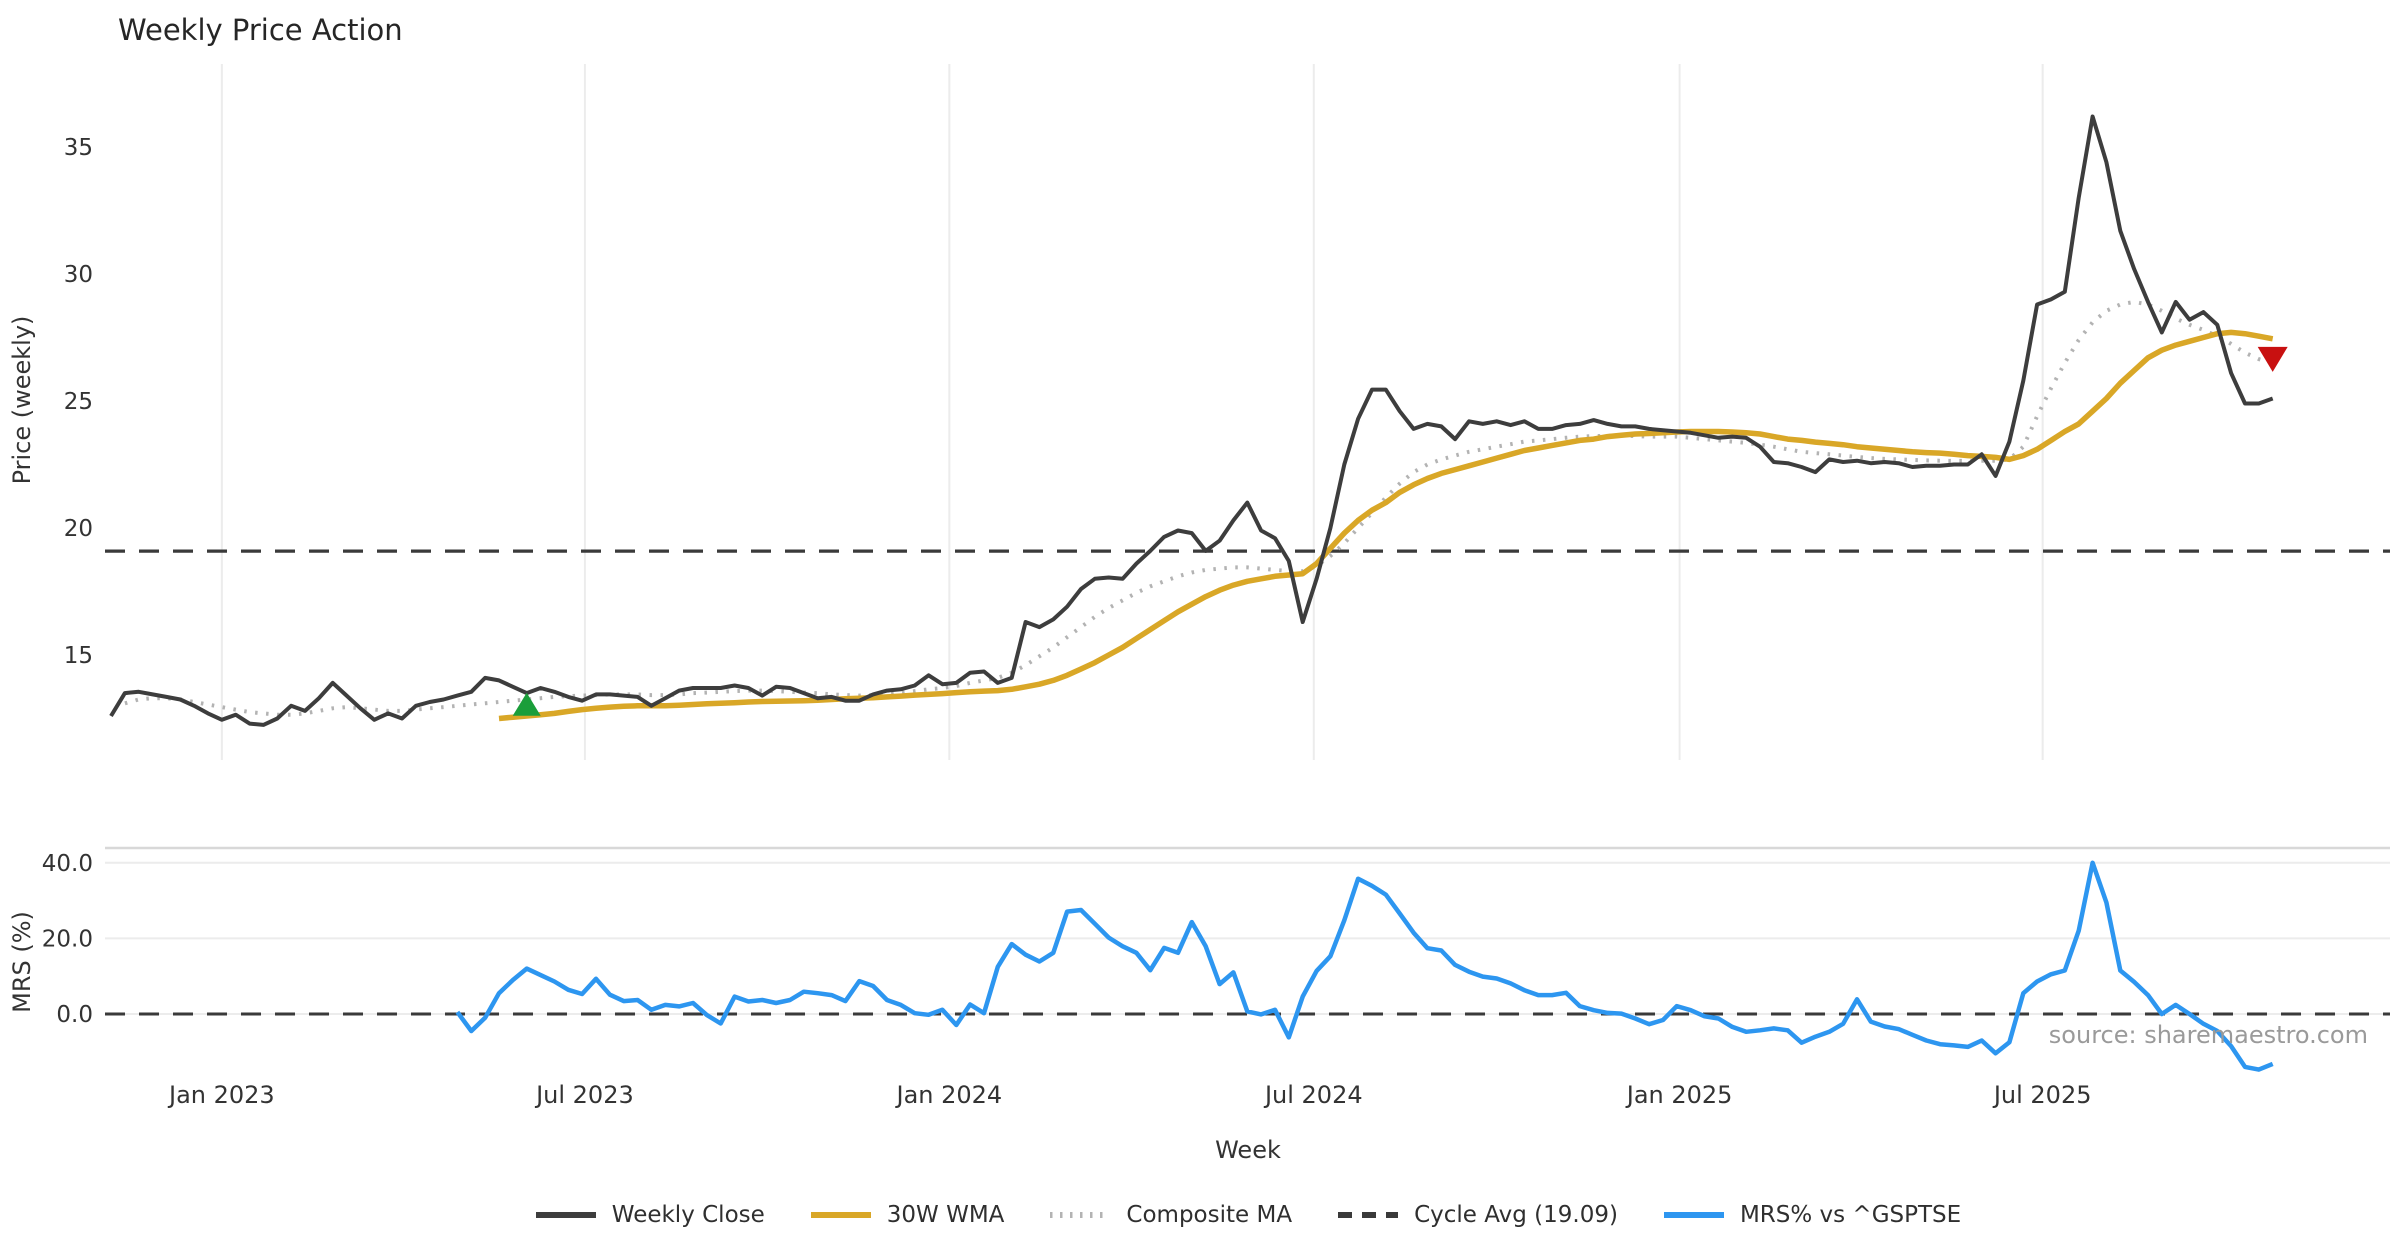 Image resolution: width=2400 pixels, height=1260 pixels. What do you see at coordinates (74, 1015) in the screenshot?
I see `mrs-tick-label: 0.0` at bounding box center [74, 1015].